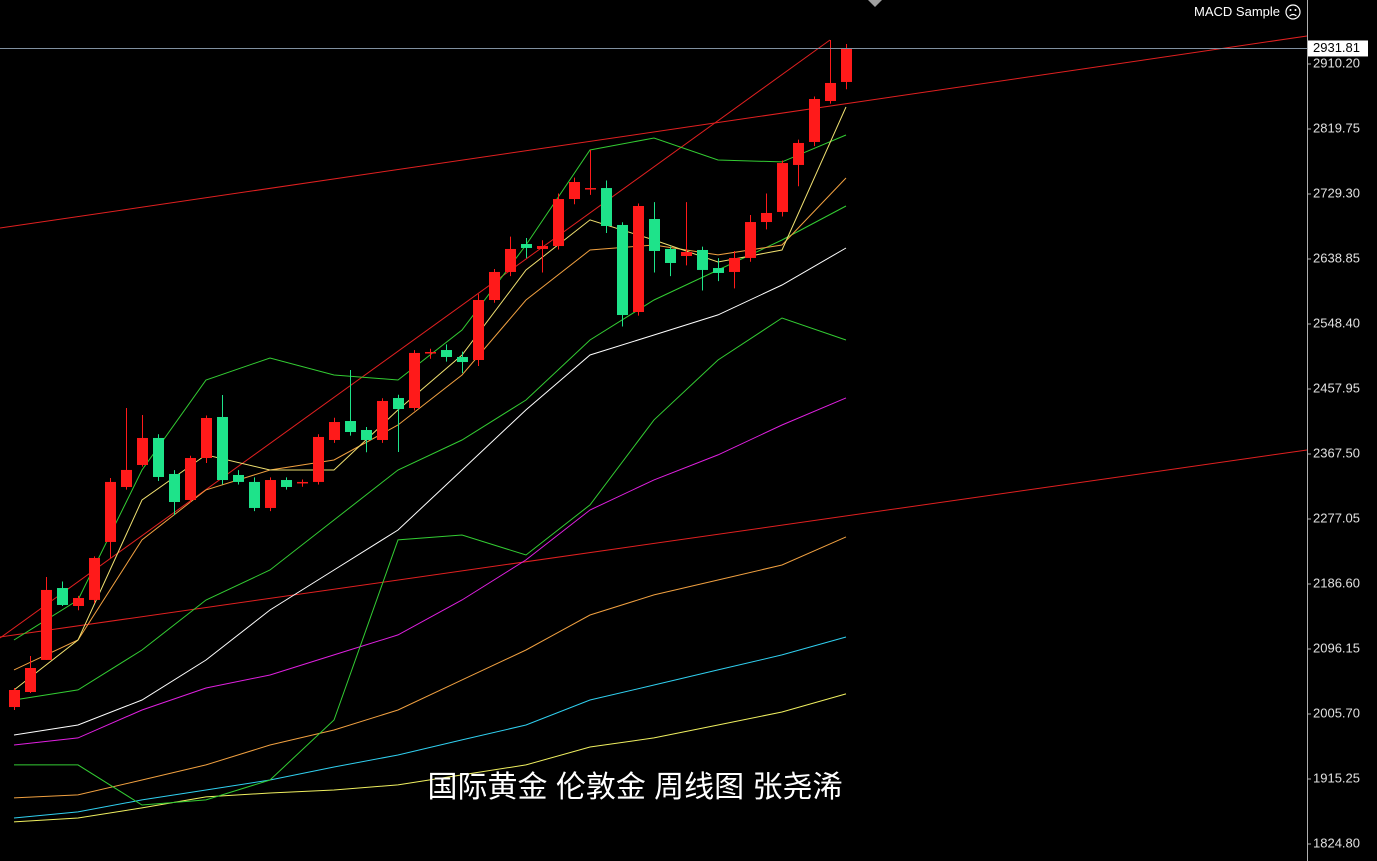 This screenshot has height=861, width=1377. Describe the element at coordinates (634, 787) in the screenshot. I see `caption: 国际黄金 伦敦金 周线图 张尧浠` at that location.